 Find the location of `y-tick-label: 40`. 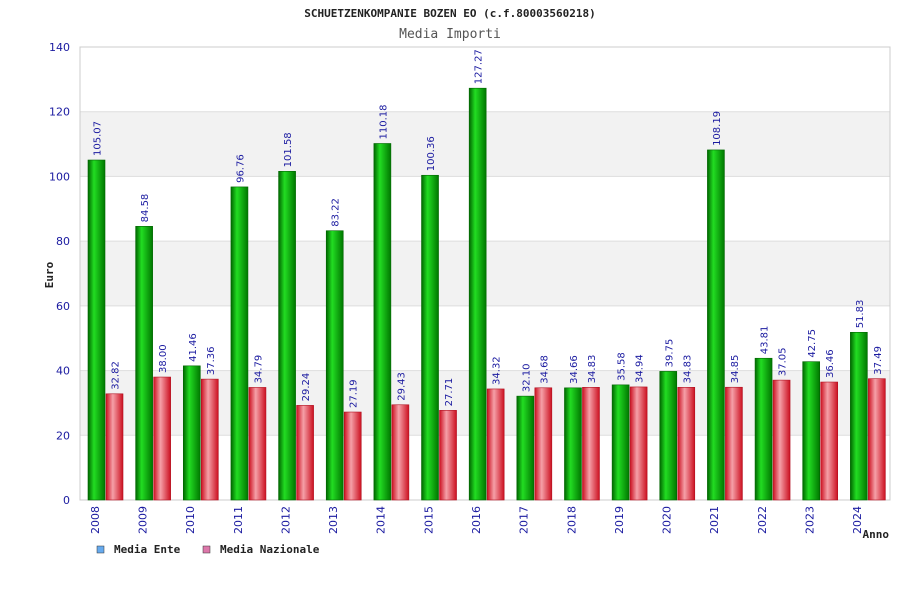

y-tick-label: 40 is located at coordinates (63, 371).